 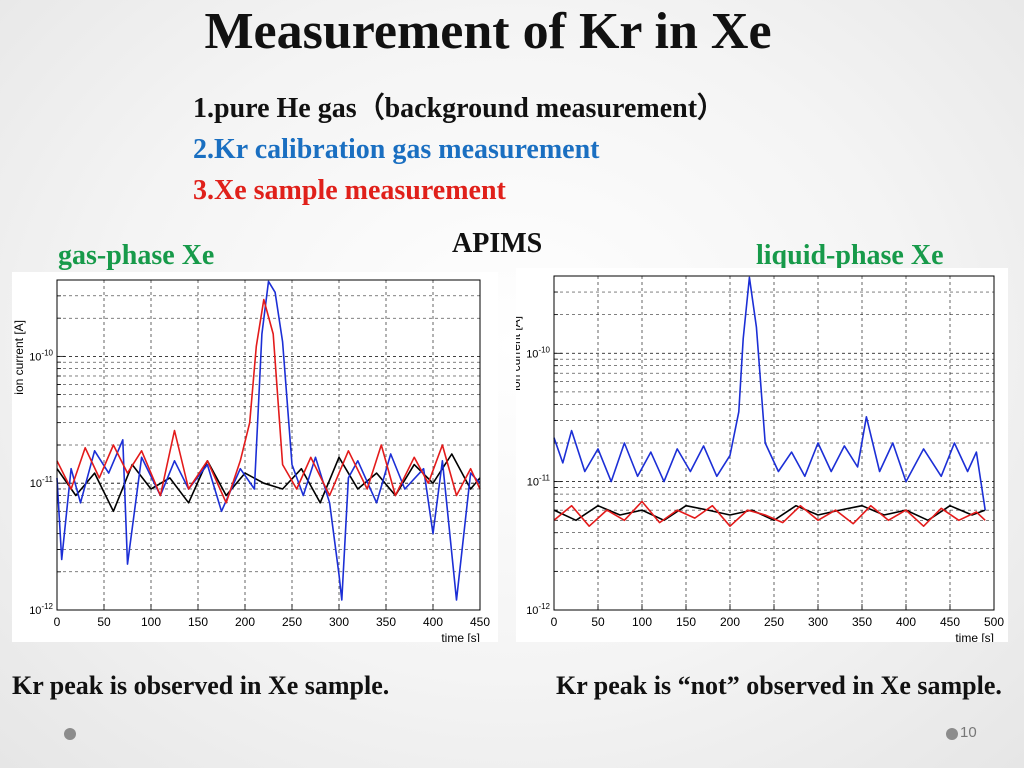 I want to click on liquid-phase-caption: Kr peak is “not” observed in Xe sample., so click(x=779, y=685).